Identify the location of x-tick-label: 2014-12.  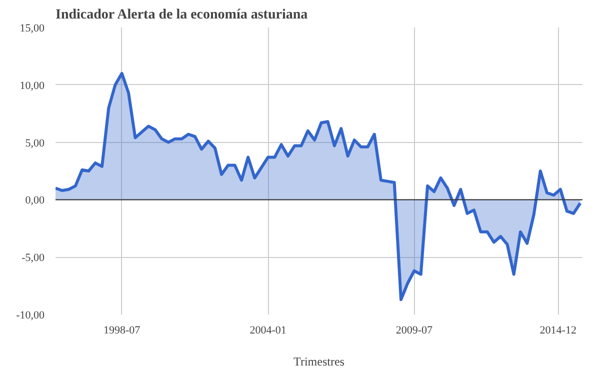
(558, 330).